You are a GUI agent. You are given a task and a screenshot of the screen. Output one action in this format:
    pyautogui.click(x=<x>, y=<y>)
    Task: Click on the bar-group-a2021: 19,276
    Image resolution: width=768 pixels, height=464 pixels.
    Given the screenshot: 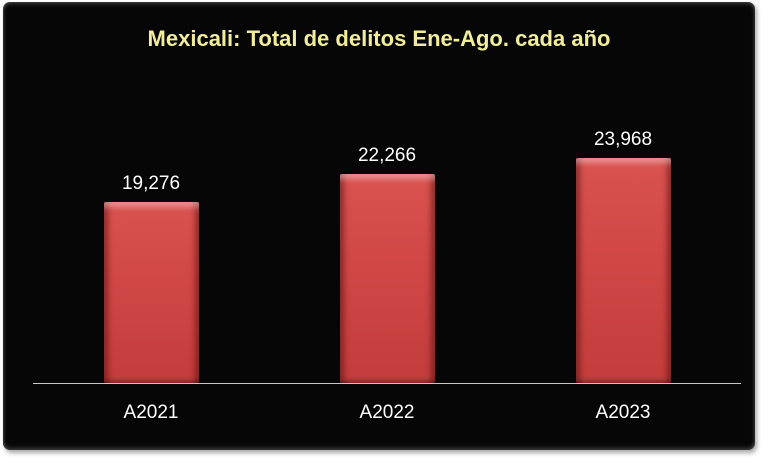 What is the action you would take?
    pyautogui.click(x=151, y=278)
    